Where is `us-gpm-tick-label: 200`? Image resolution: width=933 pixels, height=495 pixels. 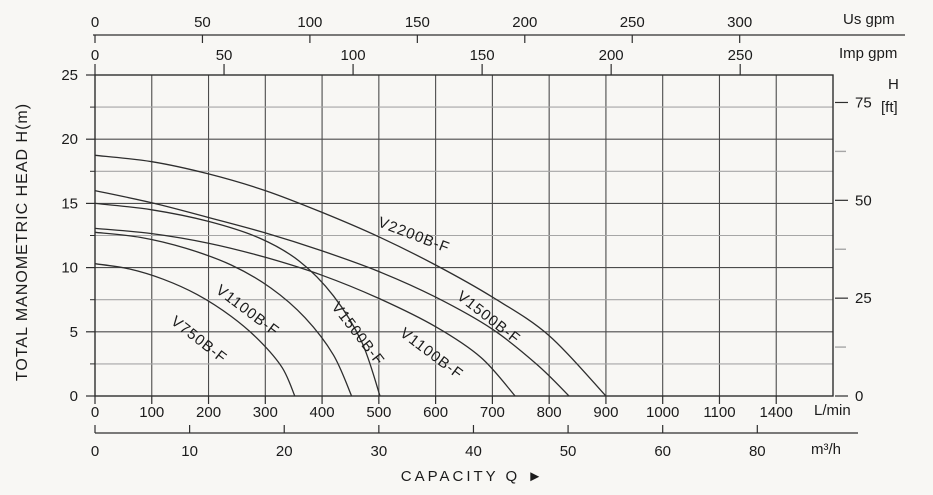
us-gpm-tick-label: 200 is located at coordinates (524, 22).